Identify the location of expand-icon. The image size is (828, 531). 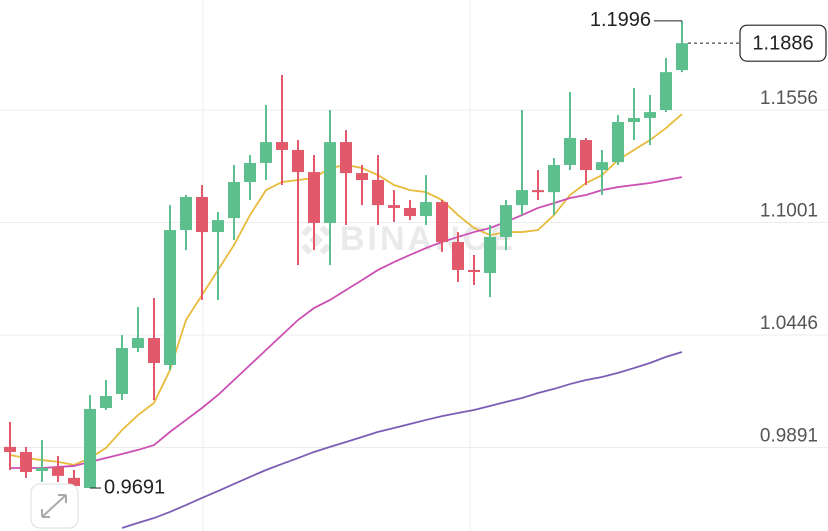
(54, 506).